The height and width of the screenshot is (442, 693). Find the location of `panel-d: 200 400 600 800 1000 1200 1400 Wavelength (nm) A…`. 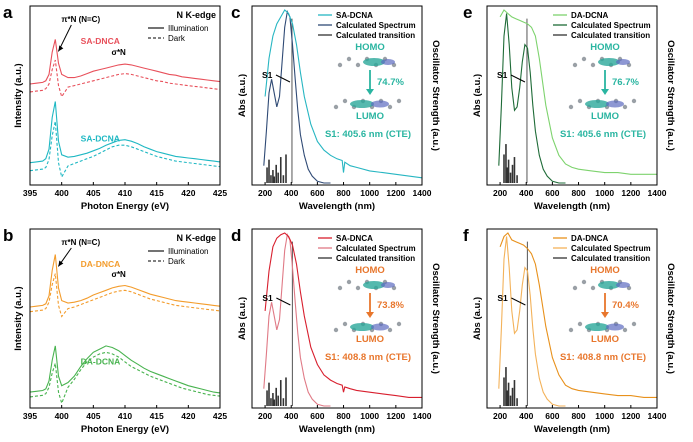

panel-d: 200 400 600 800 1000 1200 1400 Wavelength (nm) A… is located at coordinates (336, 330).